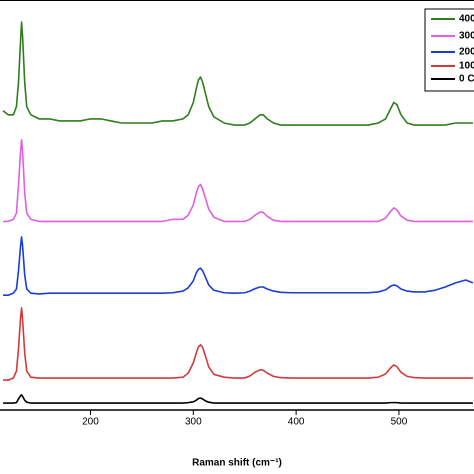  What do you see at coordinates (399, 422) in the screenshot?
I see `x-tick-label: 500` at bounding box center [399, 422].